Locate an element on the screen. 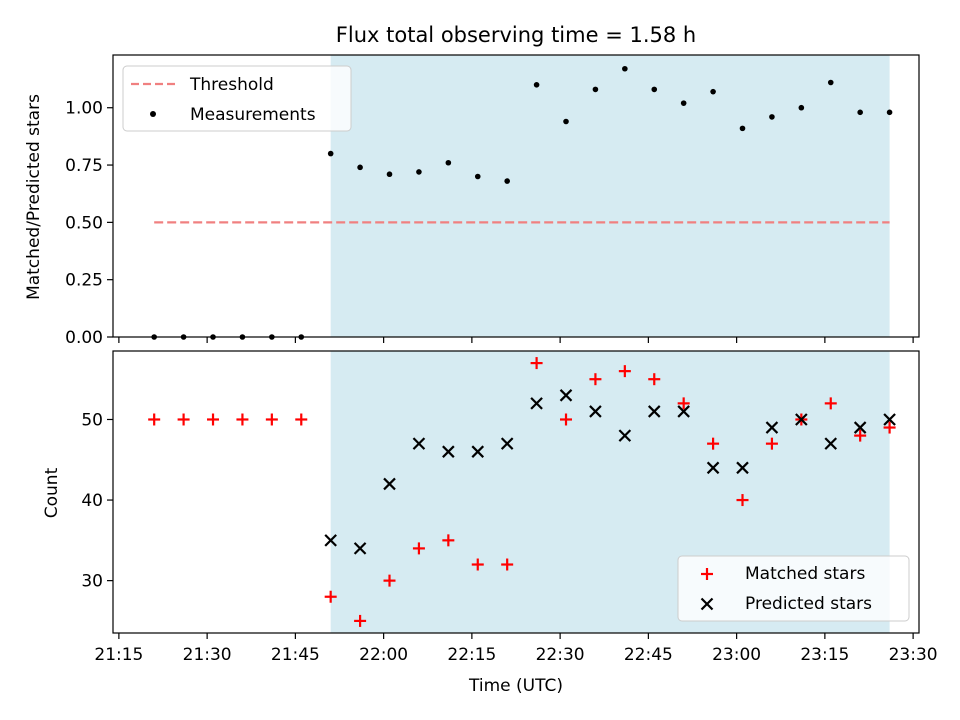  legend-x-marker is located at coordinates (707, 604).